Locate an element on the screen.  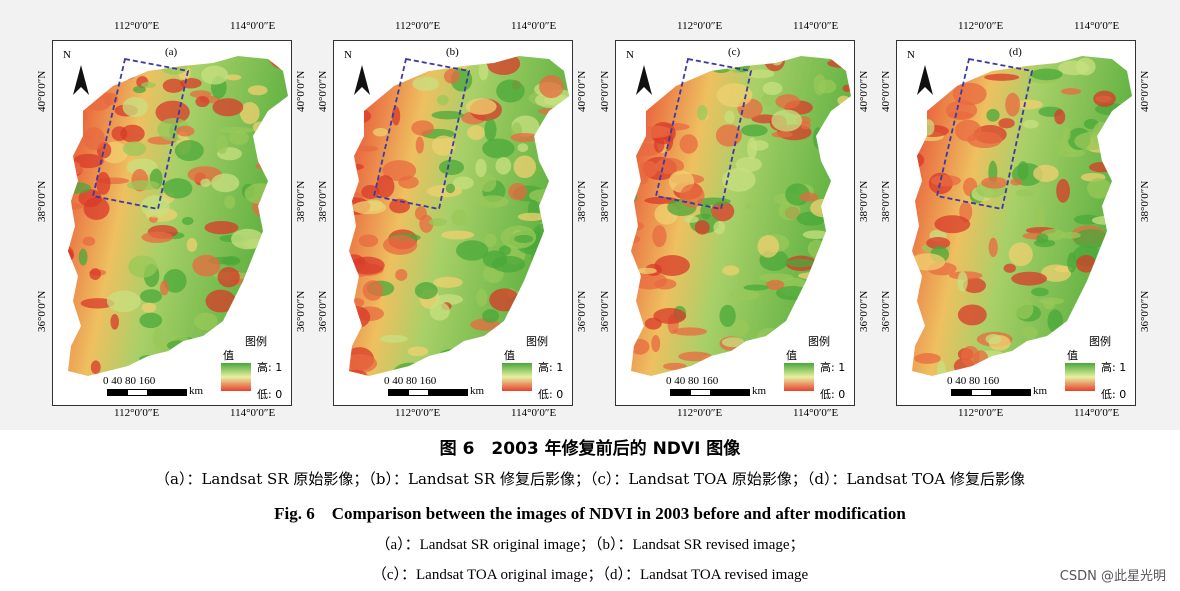
map-panel: N (a) 图例值高: 1 低: 0 0 40 80 160 km is located at coordinates (172, 223).